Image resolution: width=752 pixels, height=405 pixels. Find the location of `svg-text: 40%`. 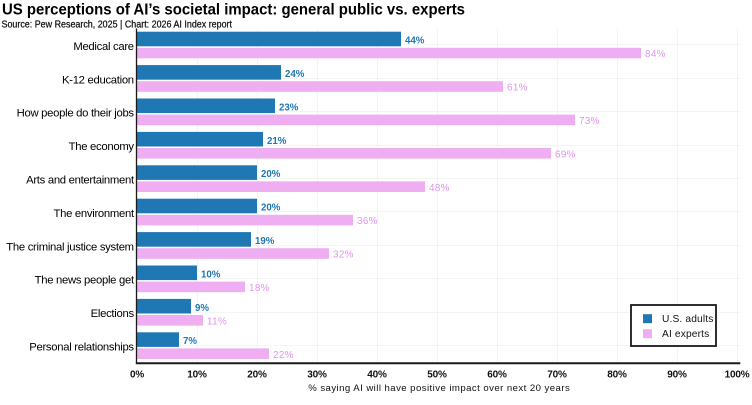

svg-text: 40% is located at coordinates (377, 375).